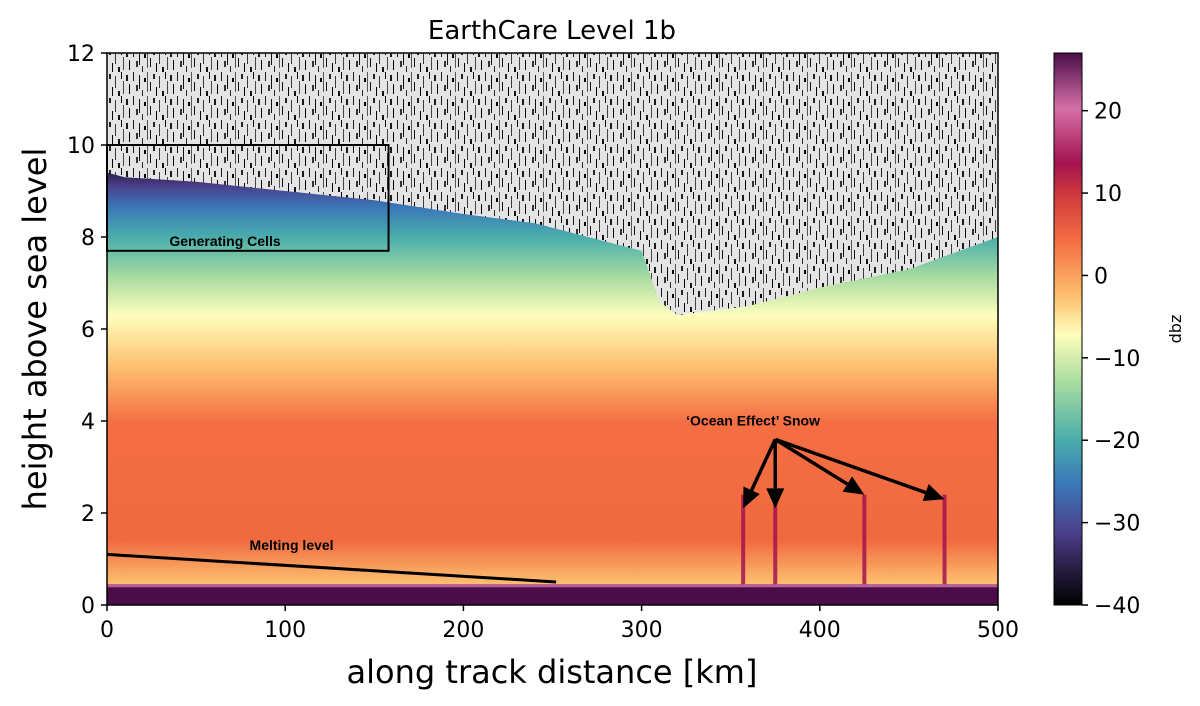 The image size is (1200, 706). What do you see at coordinates (81, 54) in the screenshot?
I see `y-tick-label: 12` at bounding box center [81, 54].